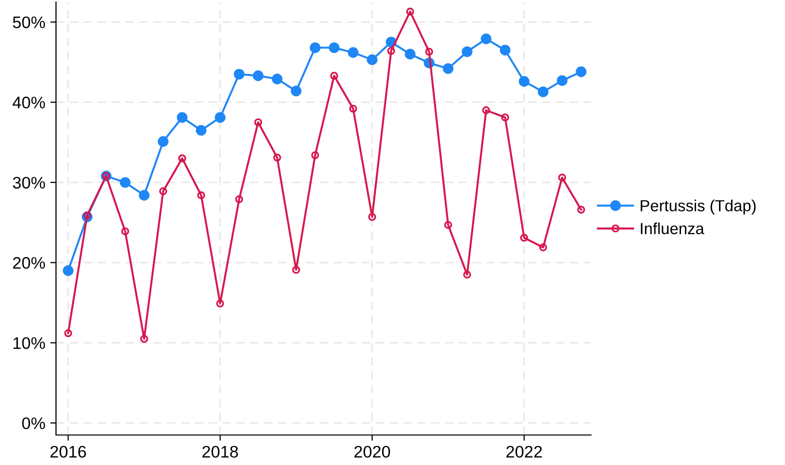 Image resolution: width=785 pixels, height=465 pixels. What do you see at coordinates (524, 452) in the screenshot?
I see `x-tick-label: 2022` at bounding box center [524, 452].